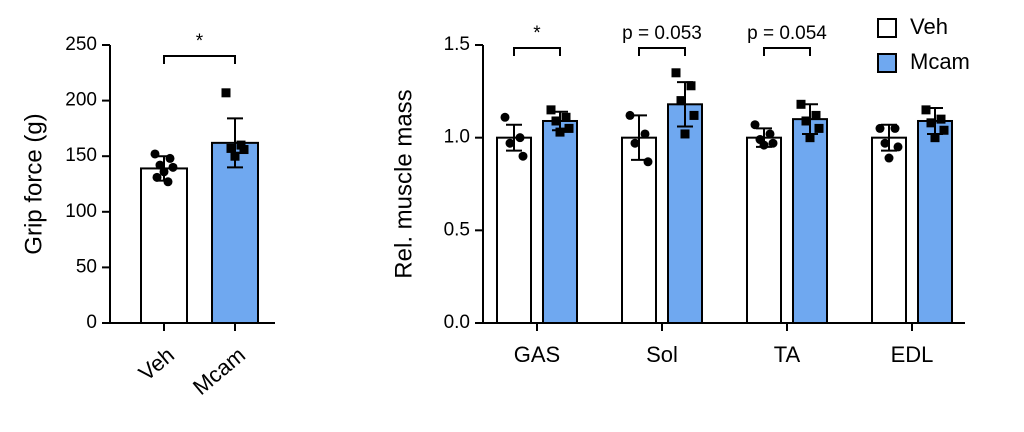 This screenshot has width=1024, height=432. What do you see at coordinates (537, 354) in the screenshot?
I see `x-tick-label: GAS` at bounding box center [537, 354].